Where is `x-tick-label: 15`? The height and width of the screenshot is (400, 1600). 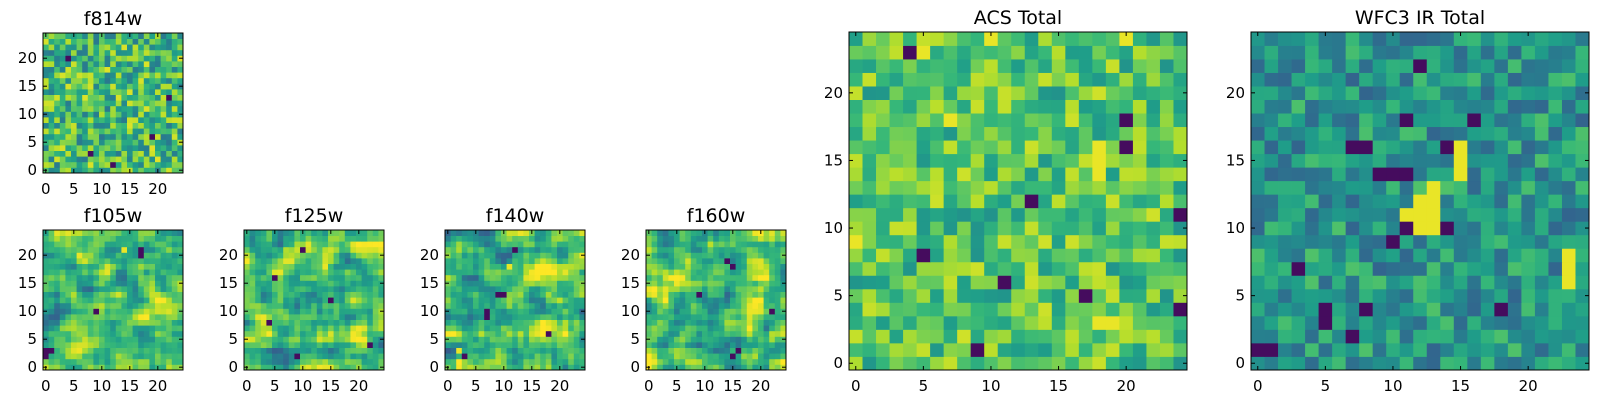 x-tick-label: 15 is located at coordinates (129, 386).